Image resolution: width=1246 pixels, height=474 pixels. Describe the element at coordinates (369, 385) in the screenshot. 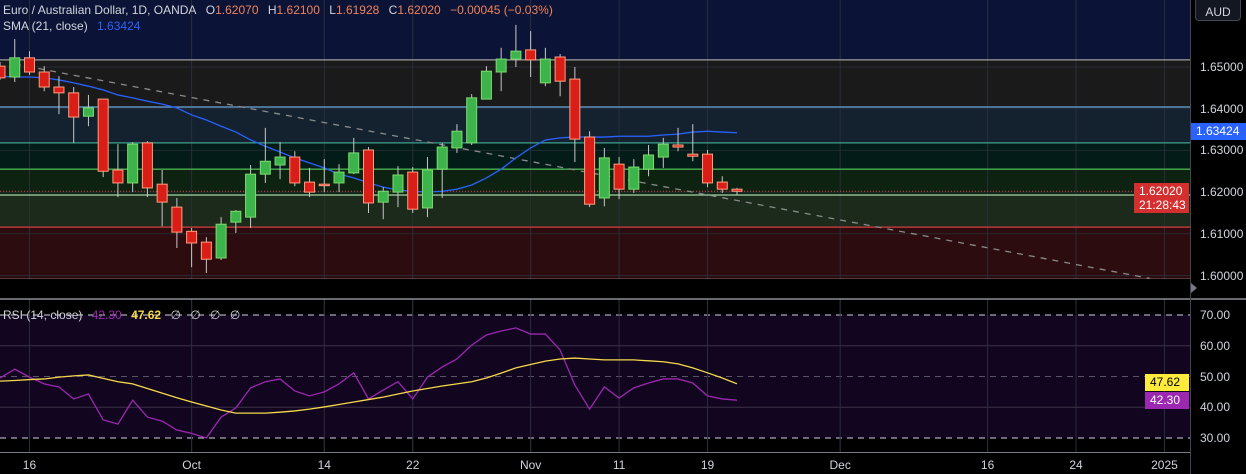

I see `rsi-ma-line` at that location.